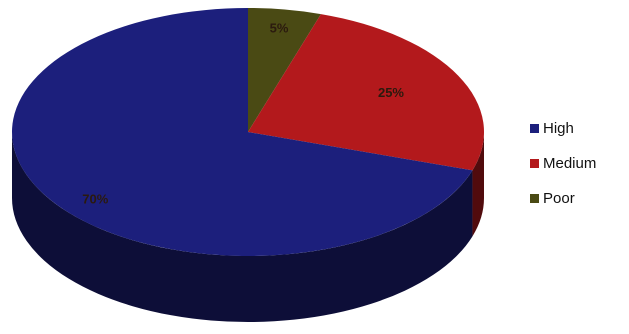 This screenshot has height=334, width=629. I want to click on legend: High Medium Poor, so click(563, 163).